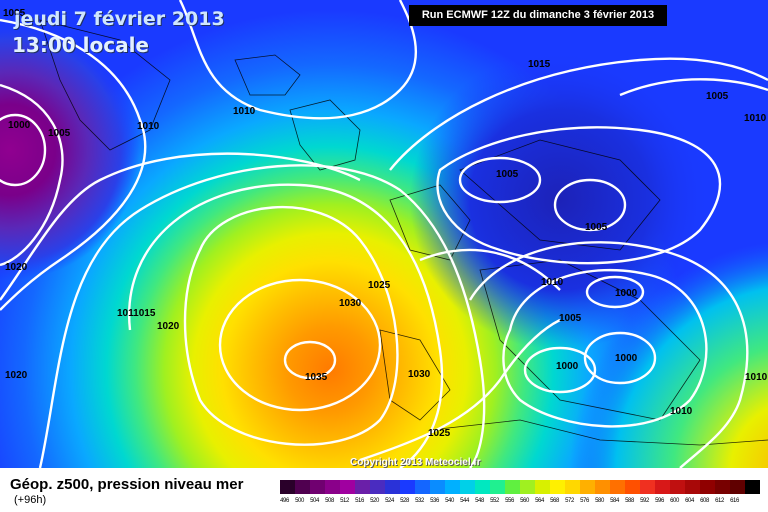  I want to click on color-scale-label: 588, so click(629, 501).